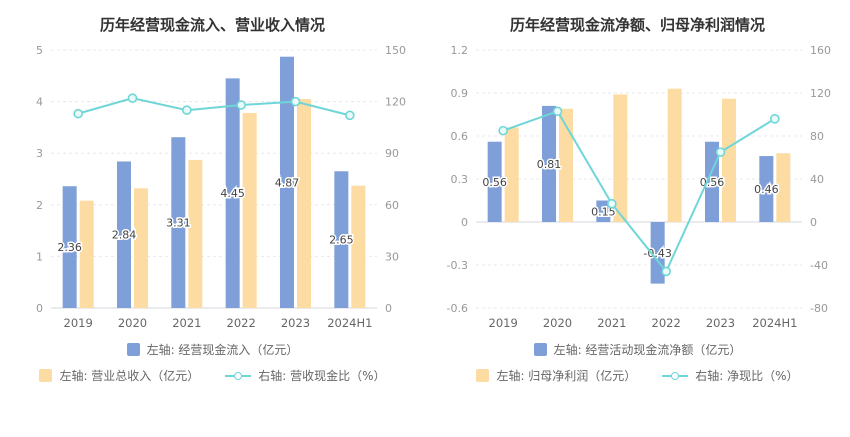 This screenshot has width=850, height=437. Describe the element at coordinates (78, 323) in the screenshot. I see `x-axis-category-label: 2019` at that location.